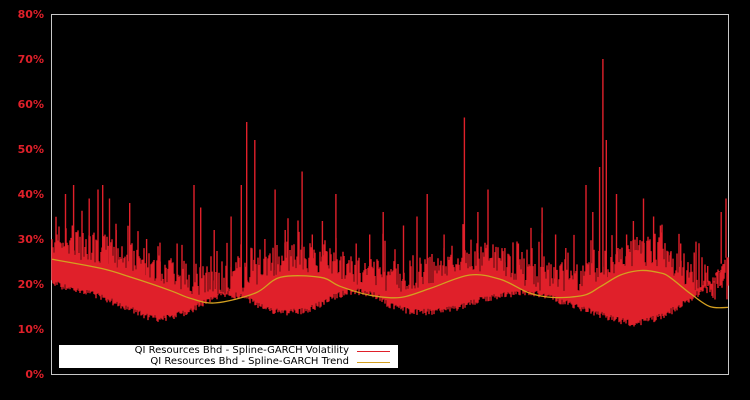  Describe the element at coordinates (31, 149) in the screenshot. I see `y-tick-label: 50%` at that location.